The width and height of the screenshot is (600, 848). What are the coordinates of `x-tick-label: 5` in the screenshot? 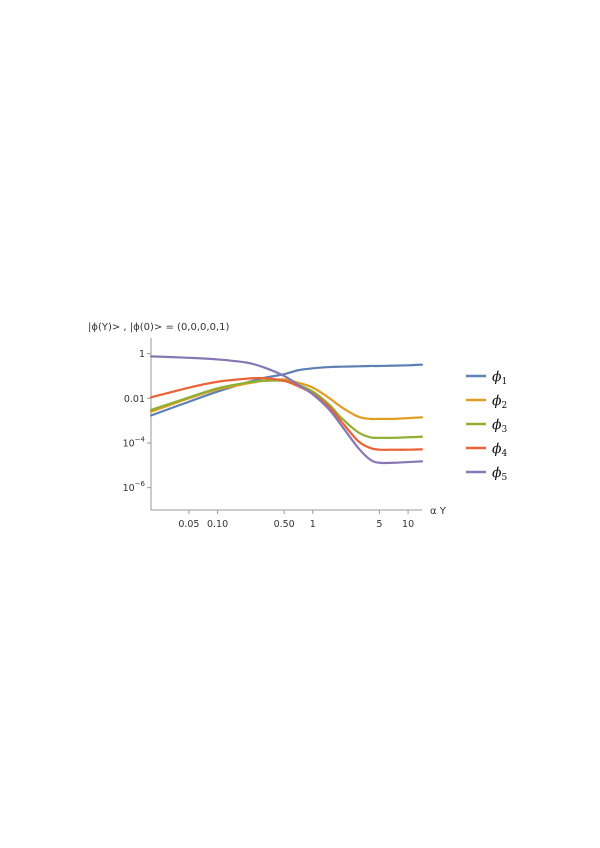 It's located at (379, 524).